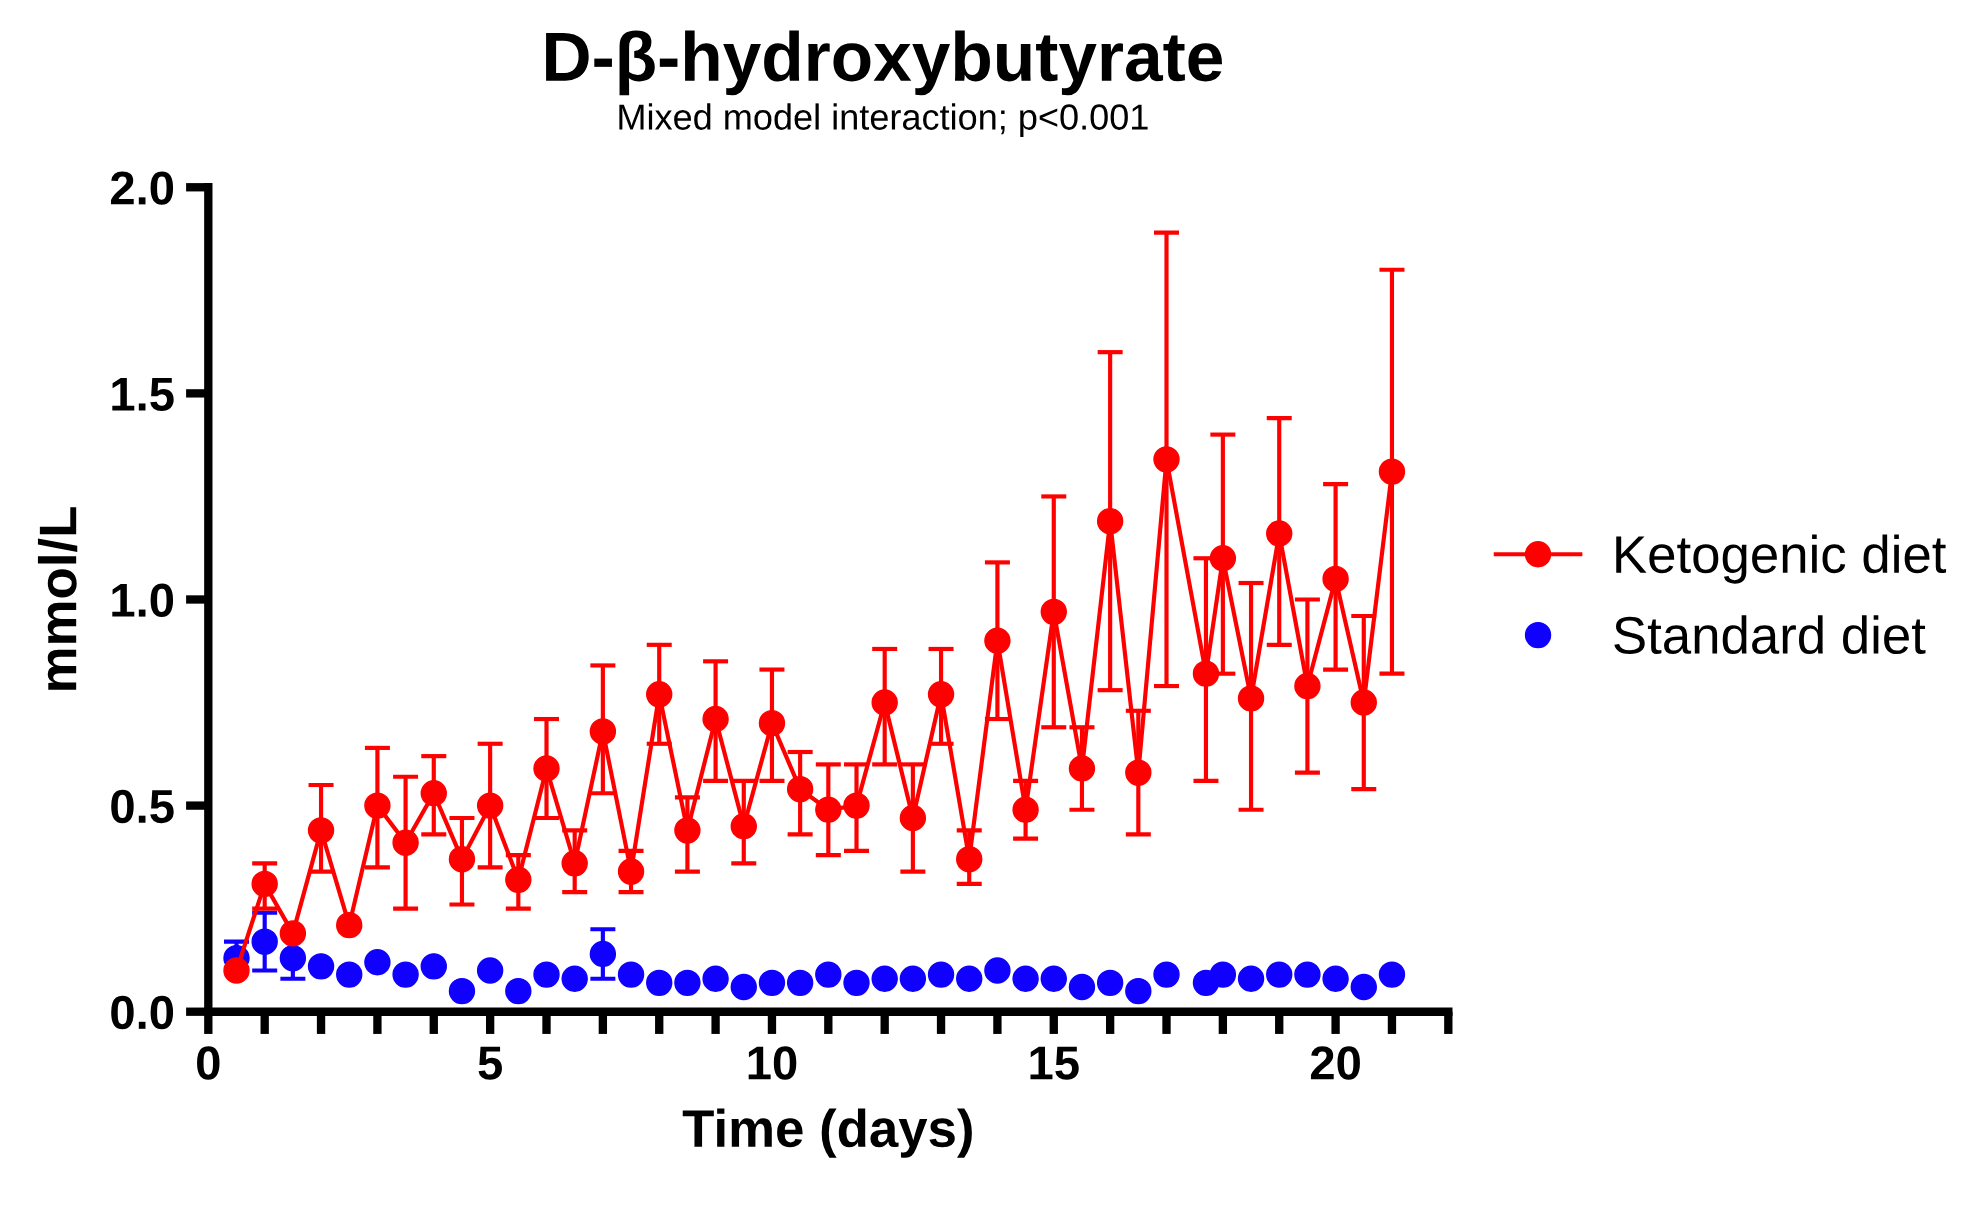 This screenshot has height=1216, width=1984. I want to click on x-tick-label: 15, so click(1054, 1063).